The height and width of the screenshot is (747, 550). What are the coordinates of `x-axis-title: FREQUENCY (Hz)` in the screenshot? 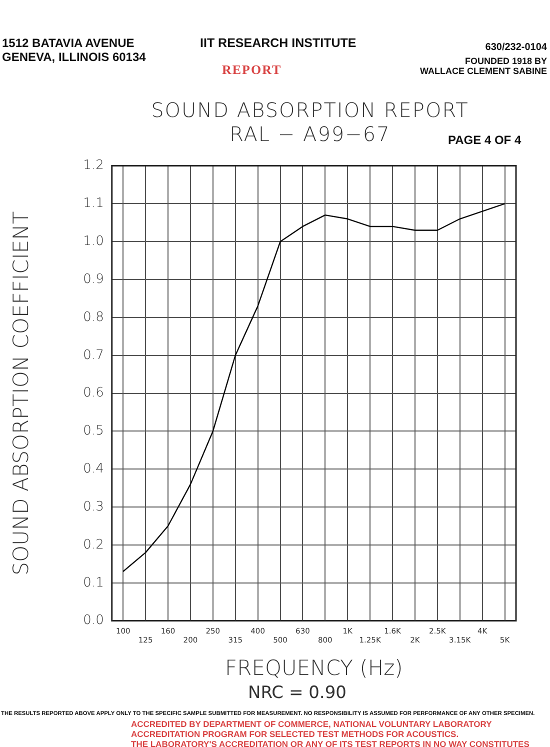 It's located at (314, 668).